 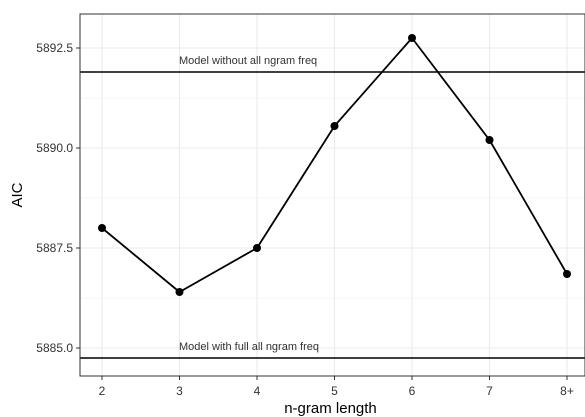 What do you see at coordinates (102, 391) in the screenshot?
I see `x-tick-label: 2` at bounding box center [102, 391].